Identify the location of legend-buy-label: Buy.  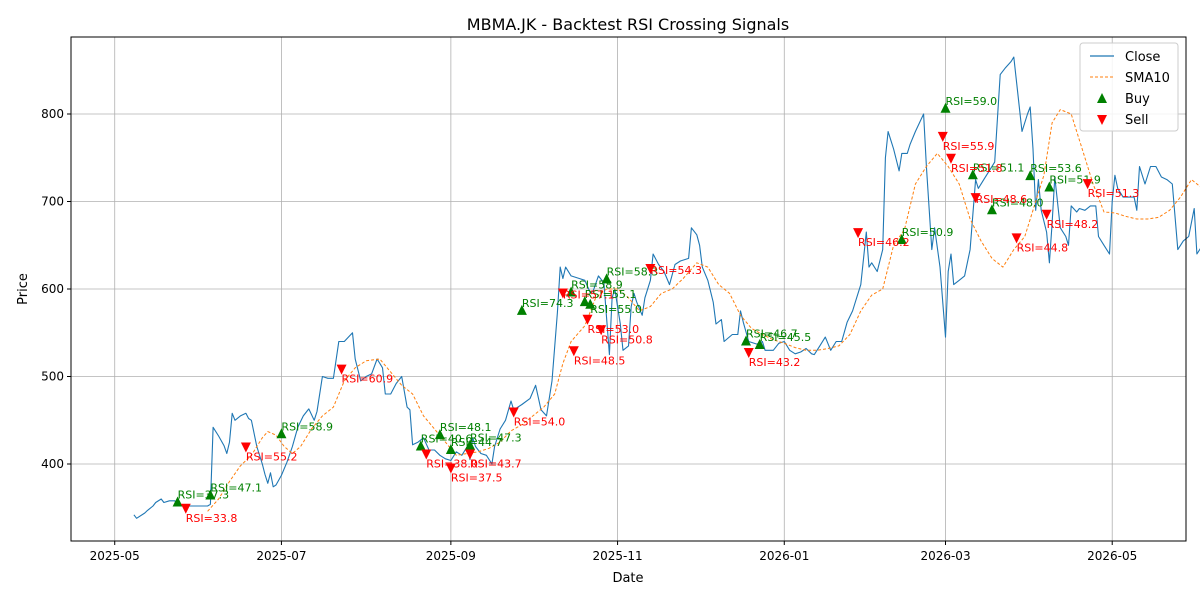
(1137, 99).